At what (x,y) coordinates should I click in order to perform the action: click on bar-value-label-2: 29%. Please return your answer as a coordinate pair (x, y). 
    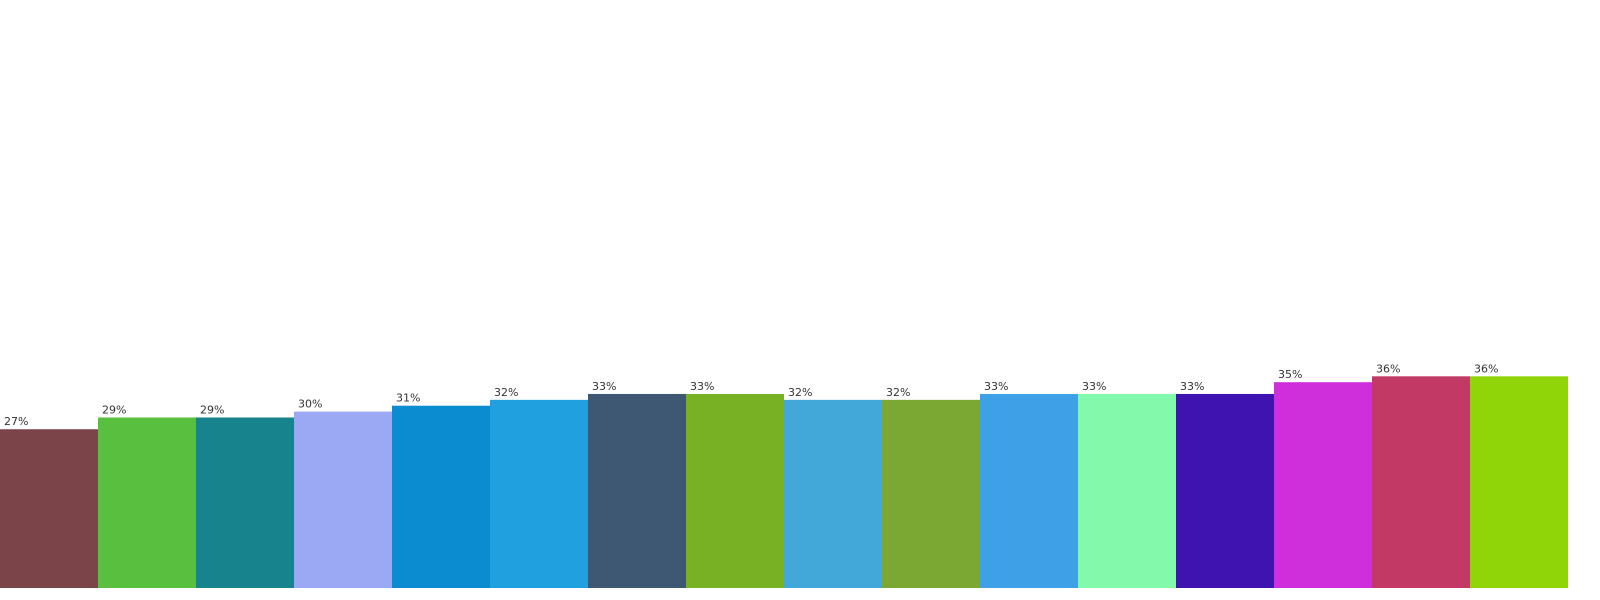
    Looking at the image, I should click on (114, 409).